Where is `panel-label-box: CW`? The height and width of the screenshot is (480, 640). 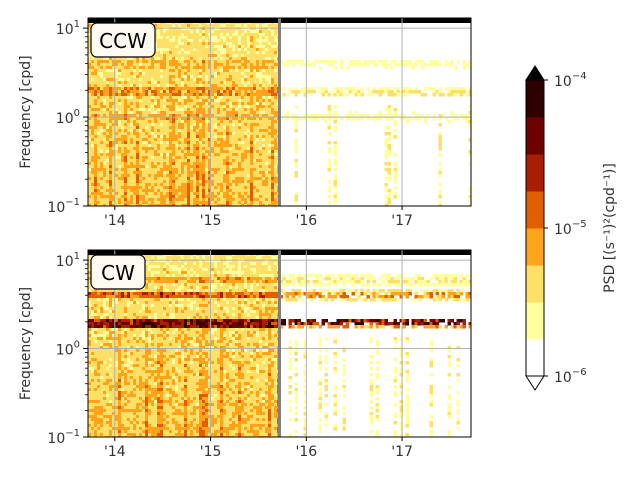
panel-label-box: CW is located at coordinates (118, 272).